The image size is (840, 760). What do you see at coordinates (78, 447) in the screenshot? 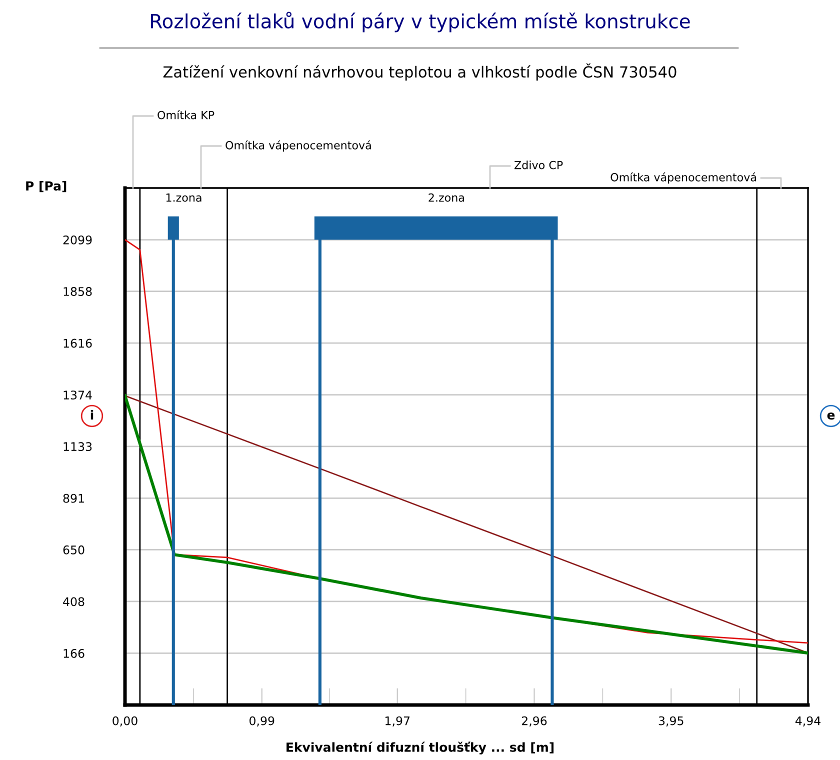
I see `y-tick-label: 1133` at bounding box center [78, 447].